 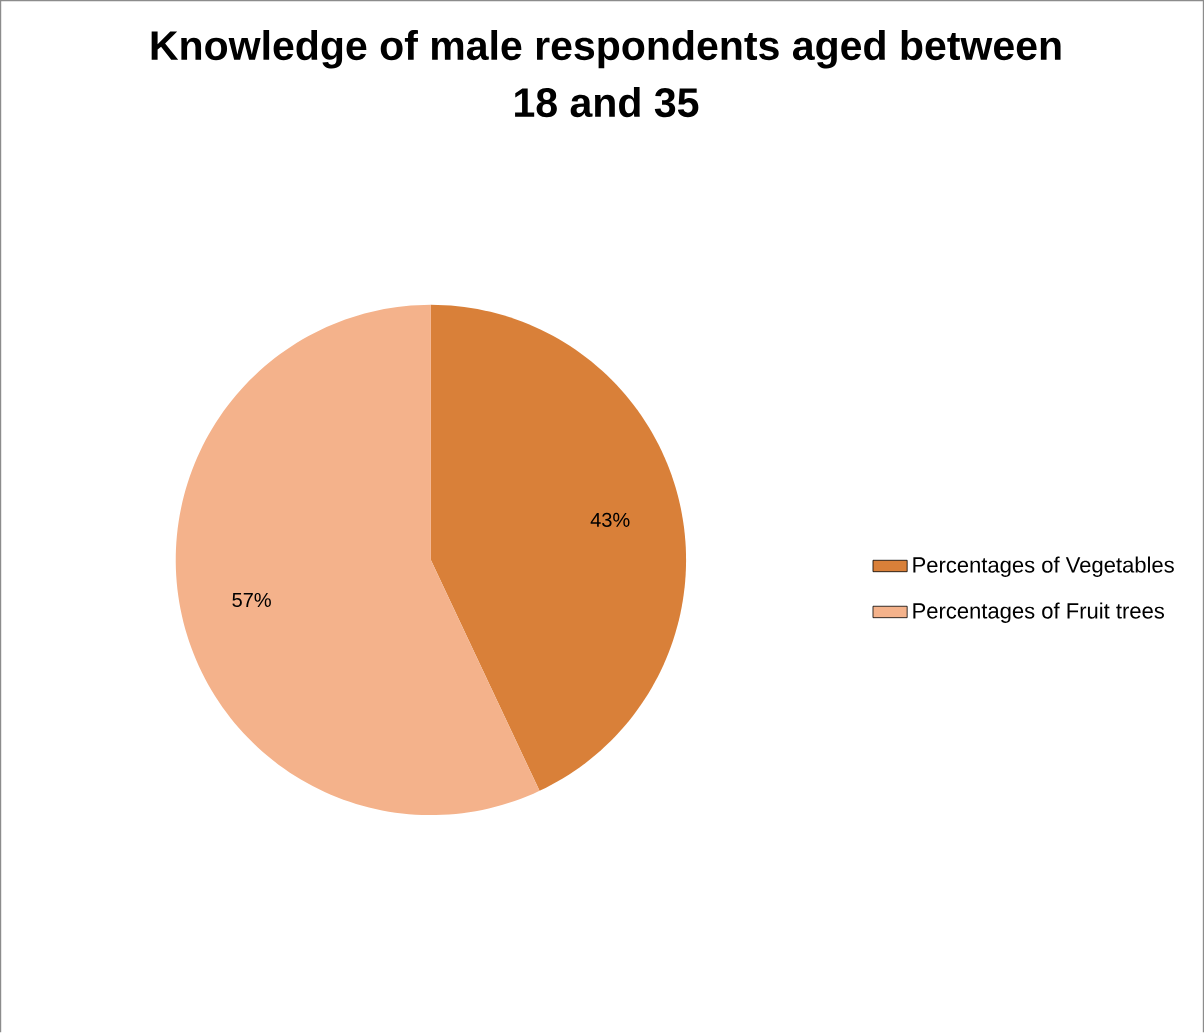 What do you see at coordinates (1043, 567) in the screenshot?
I see `legend-label: Percentages of Vegetables` at bounding box center [1043, 567].